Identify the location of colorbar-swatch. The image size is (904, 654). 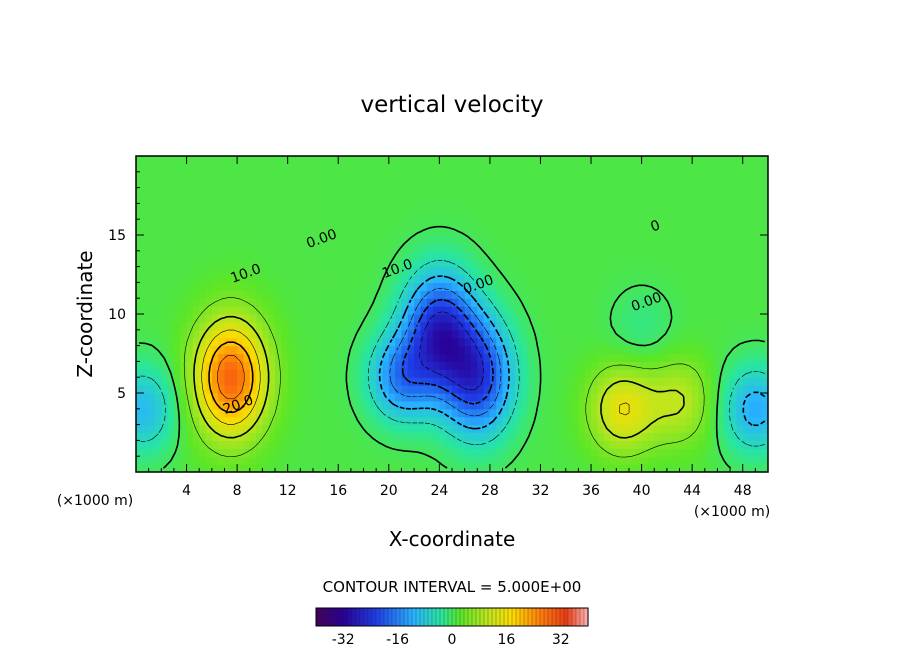
(522, 617).